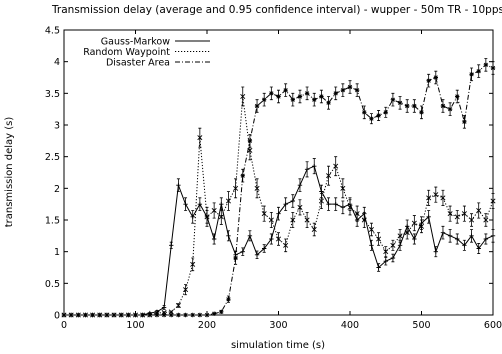 The width and height of the screenshot is (502, 354). I want to click on legend-item-random-waypoint: Random Waypoint, so click(146, 52).